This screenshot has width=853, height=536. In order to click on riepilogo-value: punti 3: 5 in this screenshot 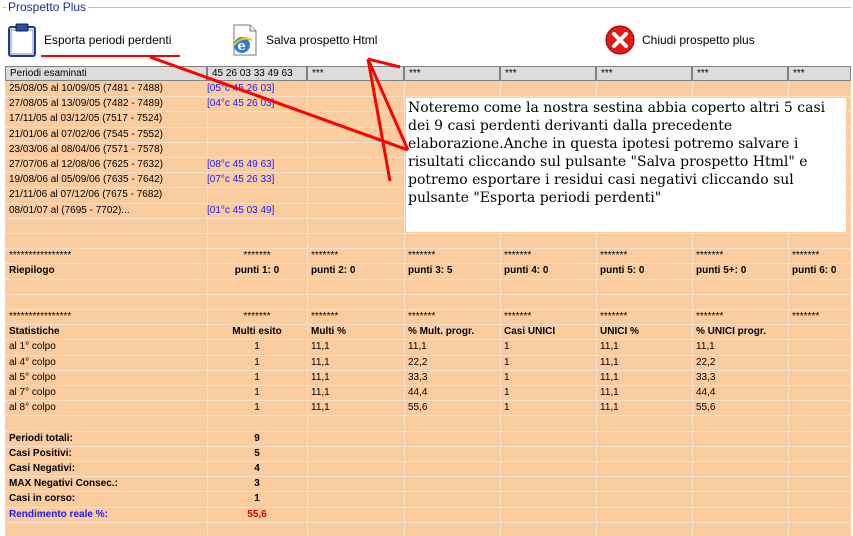, I will do `click(430, 270)`.